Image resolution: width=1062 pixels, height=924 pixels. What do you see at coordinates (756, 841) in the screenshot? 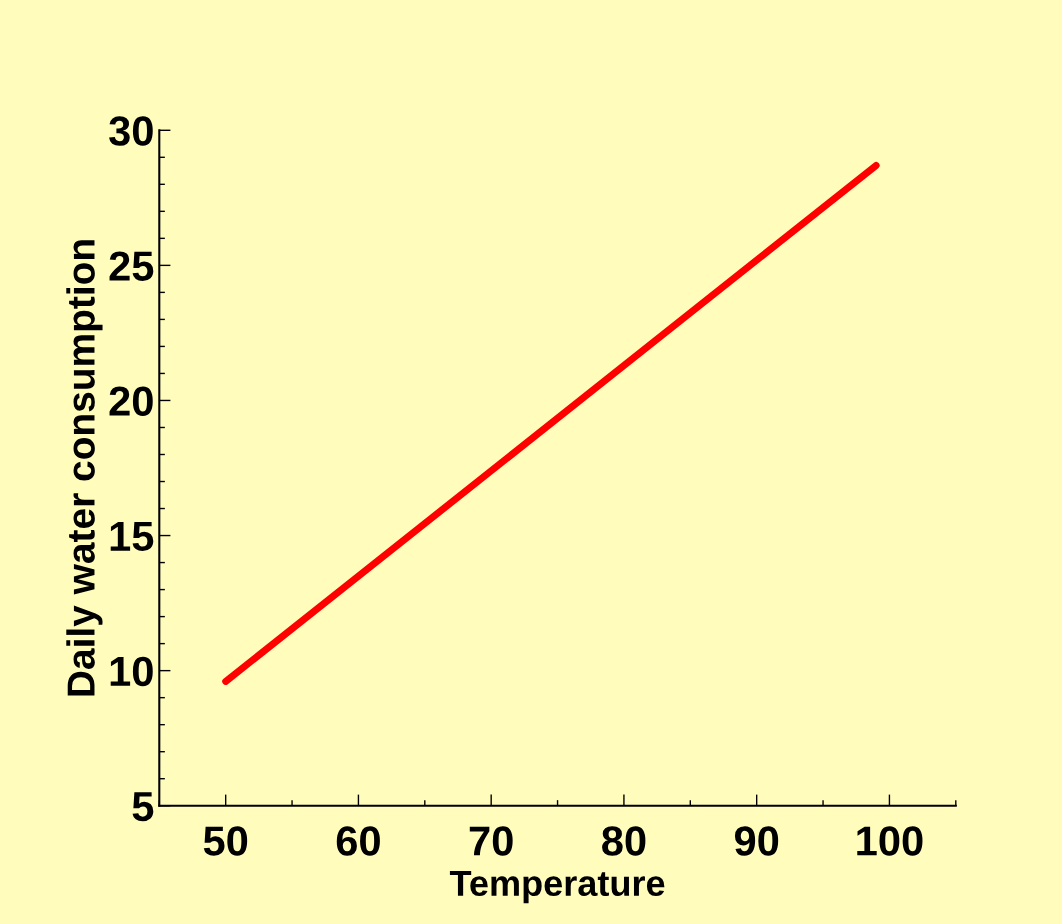
I see `x-tick-label: 90` at bounding box center [756, 841].